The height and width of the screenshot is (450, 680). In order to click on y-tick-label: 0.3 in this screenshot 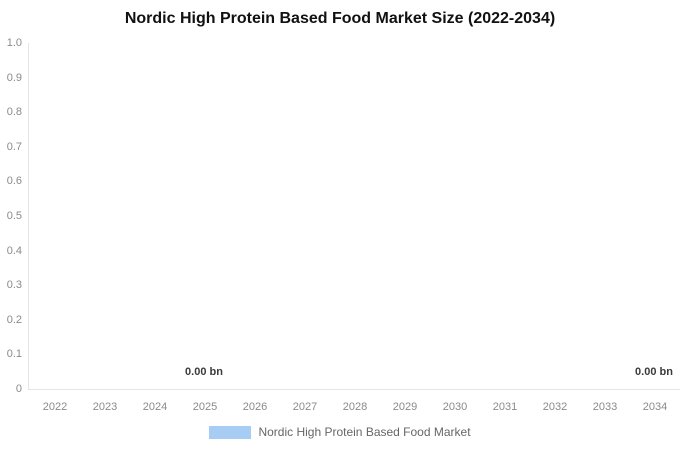, I will do `click(14, 285)`.